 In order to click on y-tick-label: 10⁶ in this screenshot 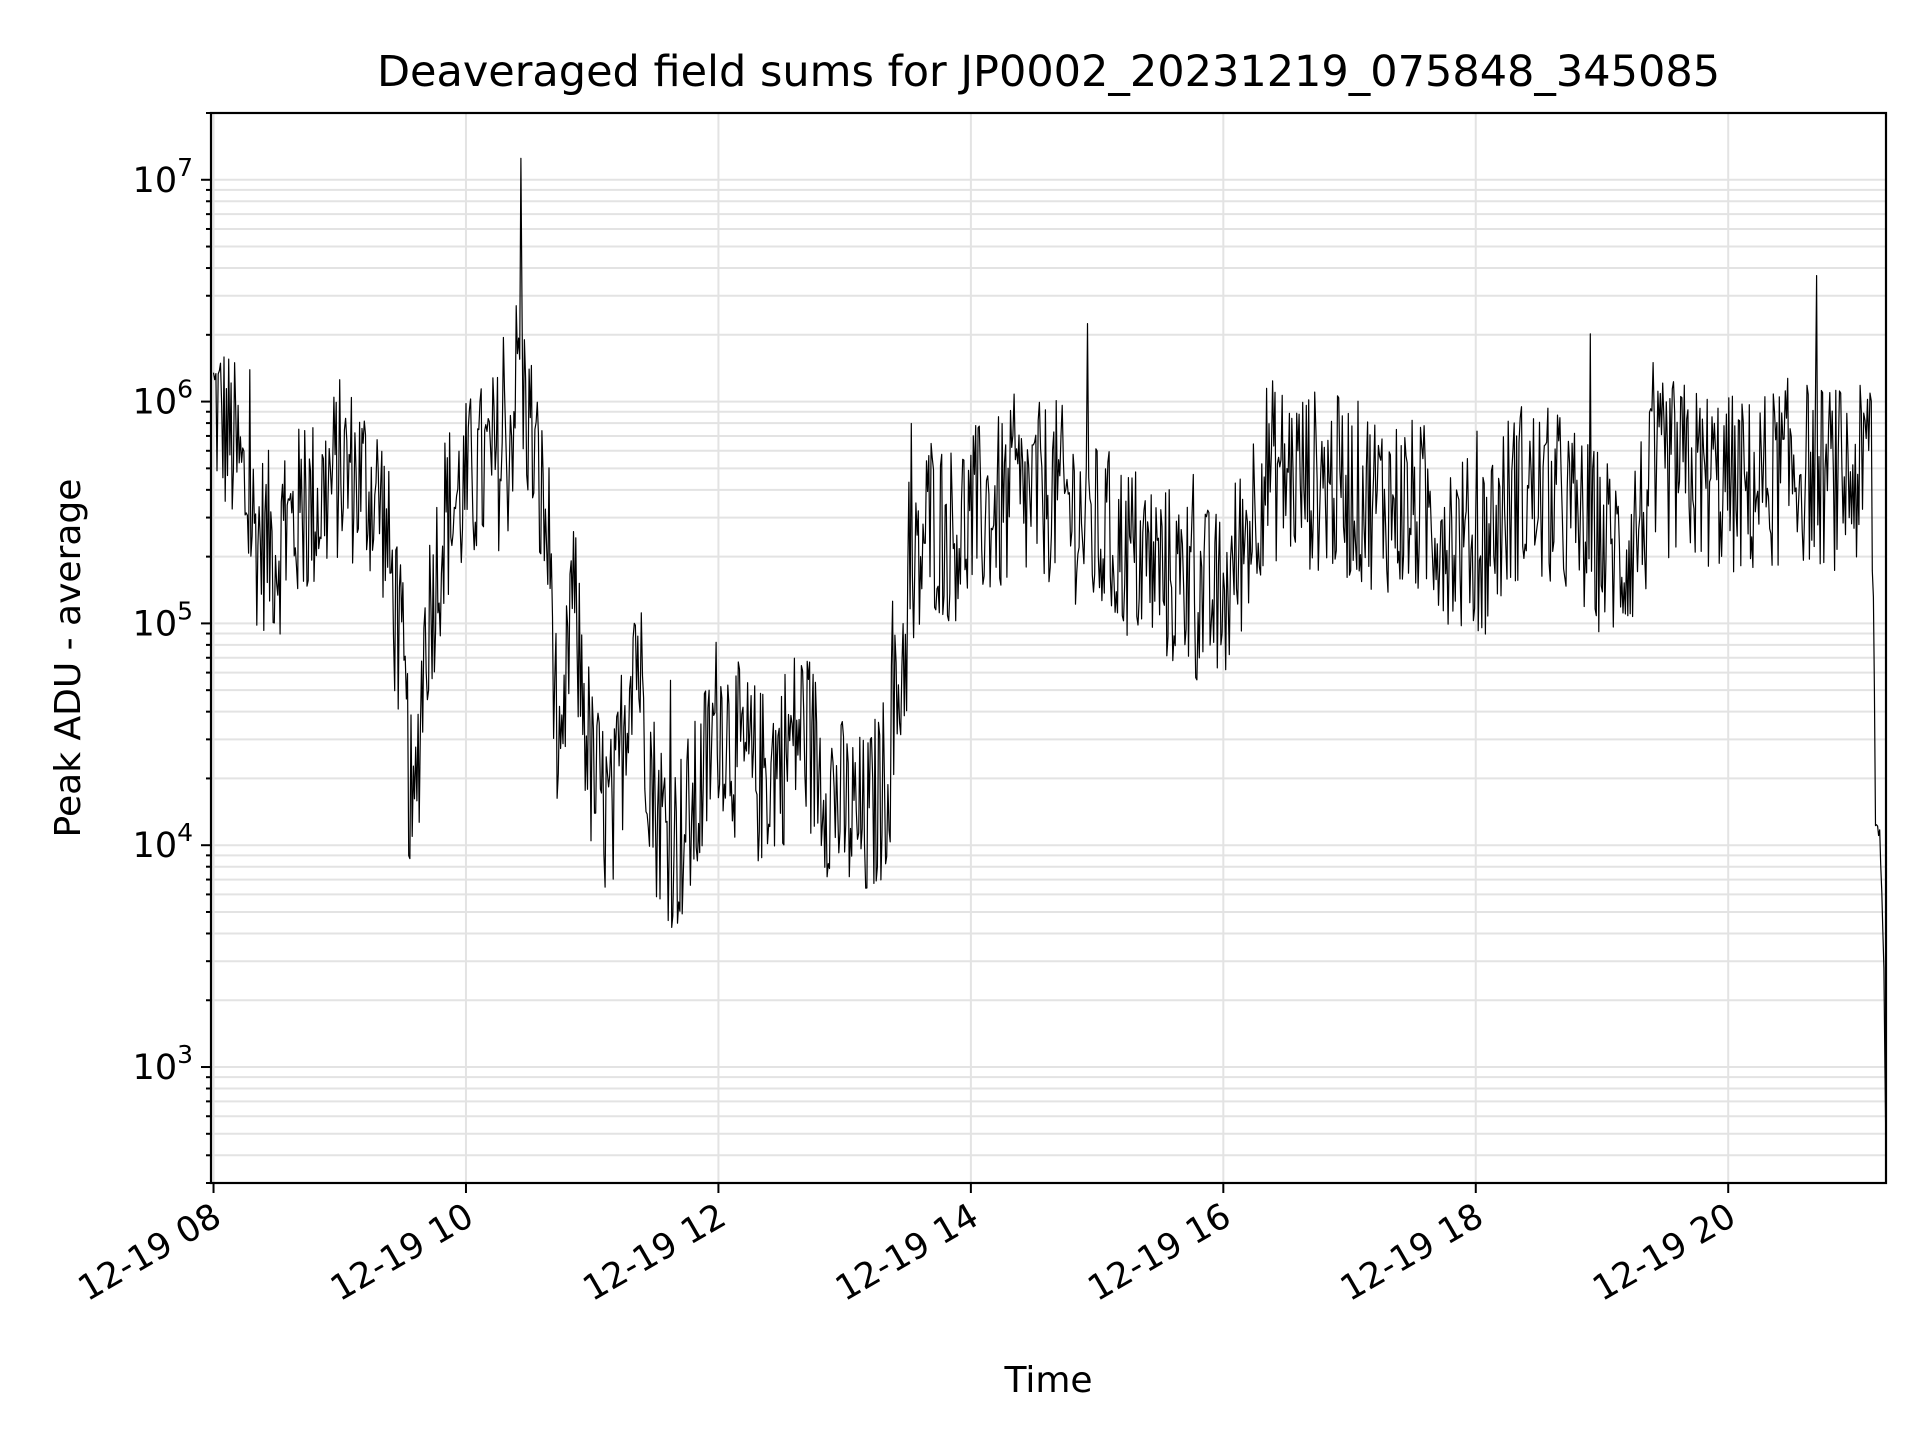, I will do `click(163, 399)`.